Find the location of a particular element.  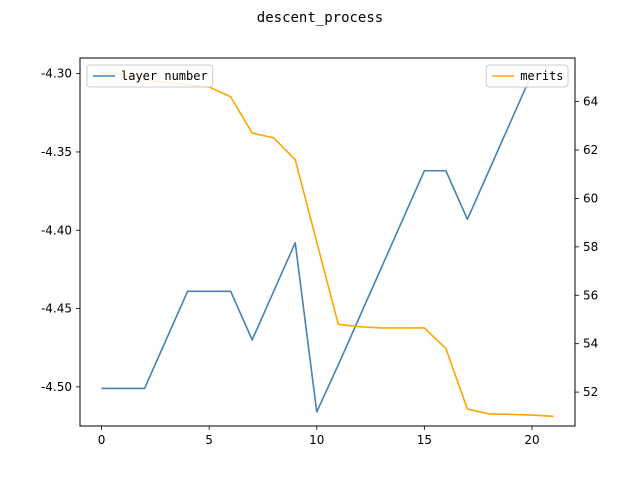

left-y-tick-label: -4.40 is located at coordinates (56, 230).